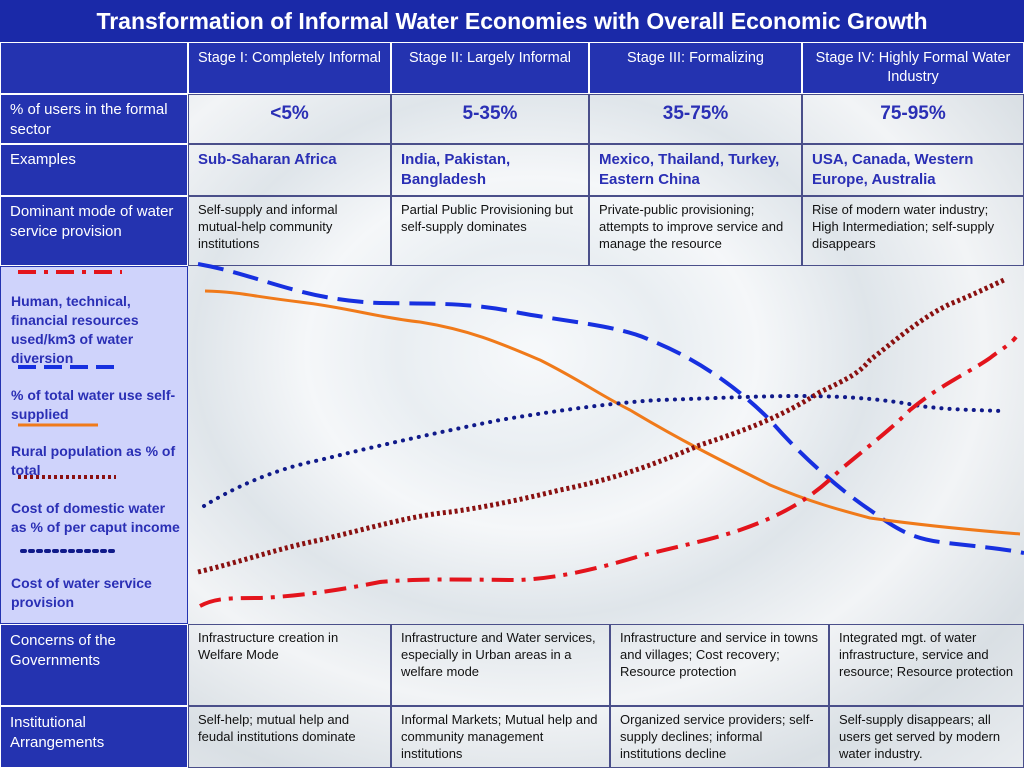 The width and height of the screenshot is (1024, 768). What do you see at coordinates (289, 68) in the screenshot?
I see `stage-1-header: Stage I: Completely Informal` at bounding box center [289, 68].